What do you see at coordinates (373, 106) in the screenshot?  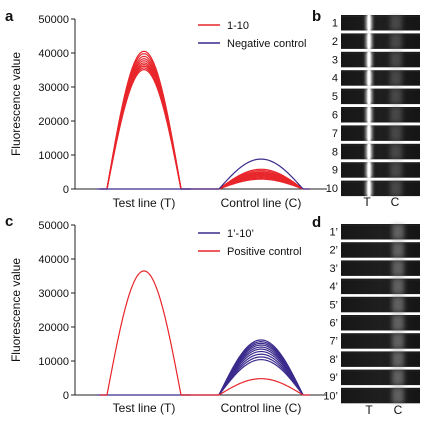 I see `strip-rows-b: 1 2 3 4 5 6 7 8 9 10` at bounding box center [373, 106].